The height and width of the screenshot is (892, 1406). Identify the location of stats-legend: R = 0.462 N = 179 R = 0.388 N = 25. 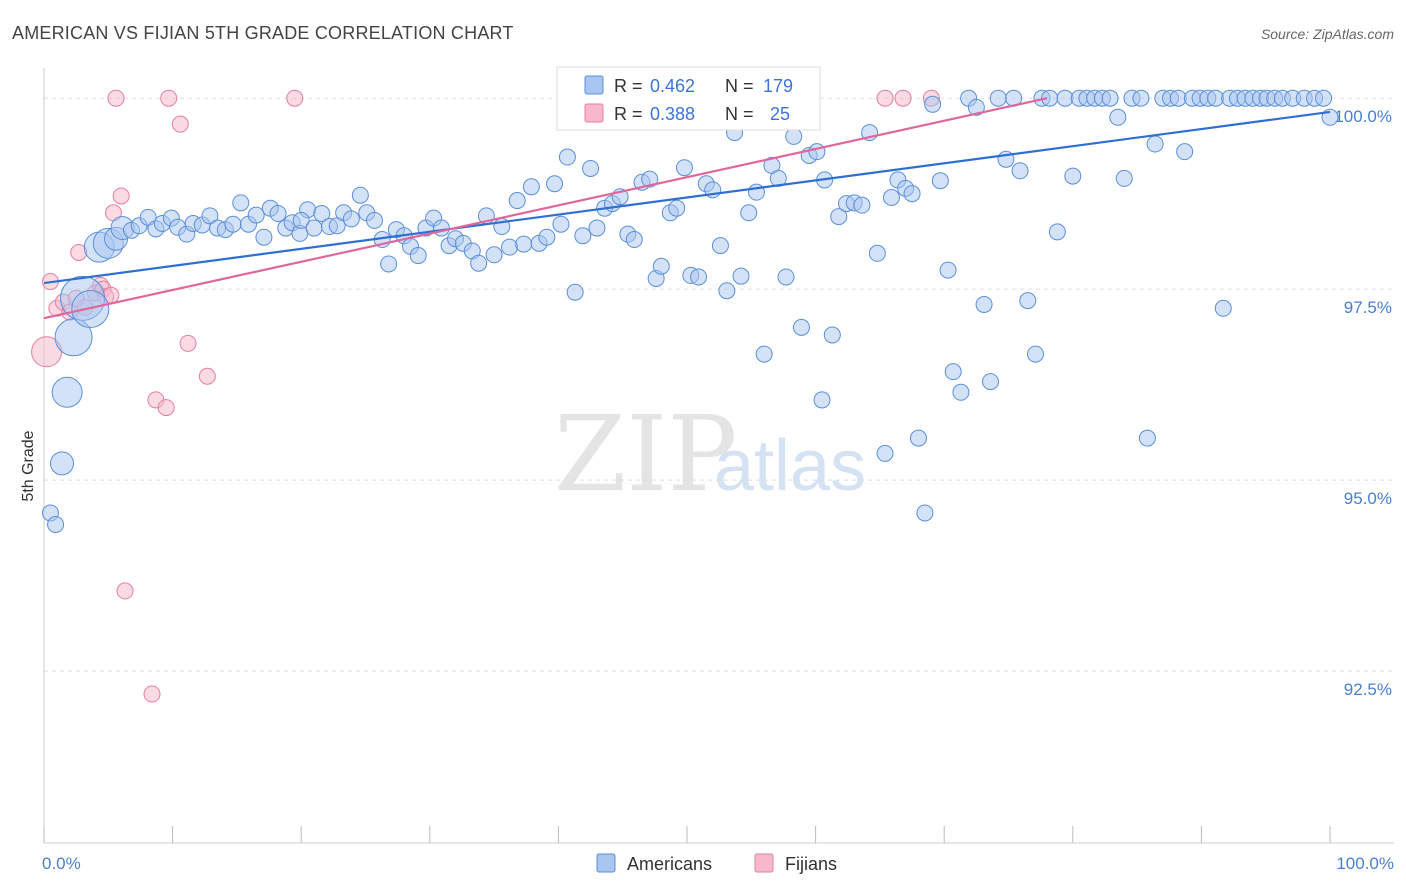
(688, 98).